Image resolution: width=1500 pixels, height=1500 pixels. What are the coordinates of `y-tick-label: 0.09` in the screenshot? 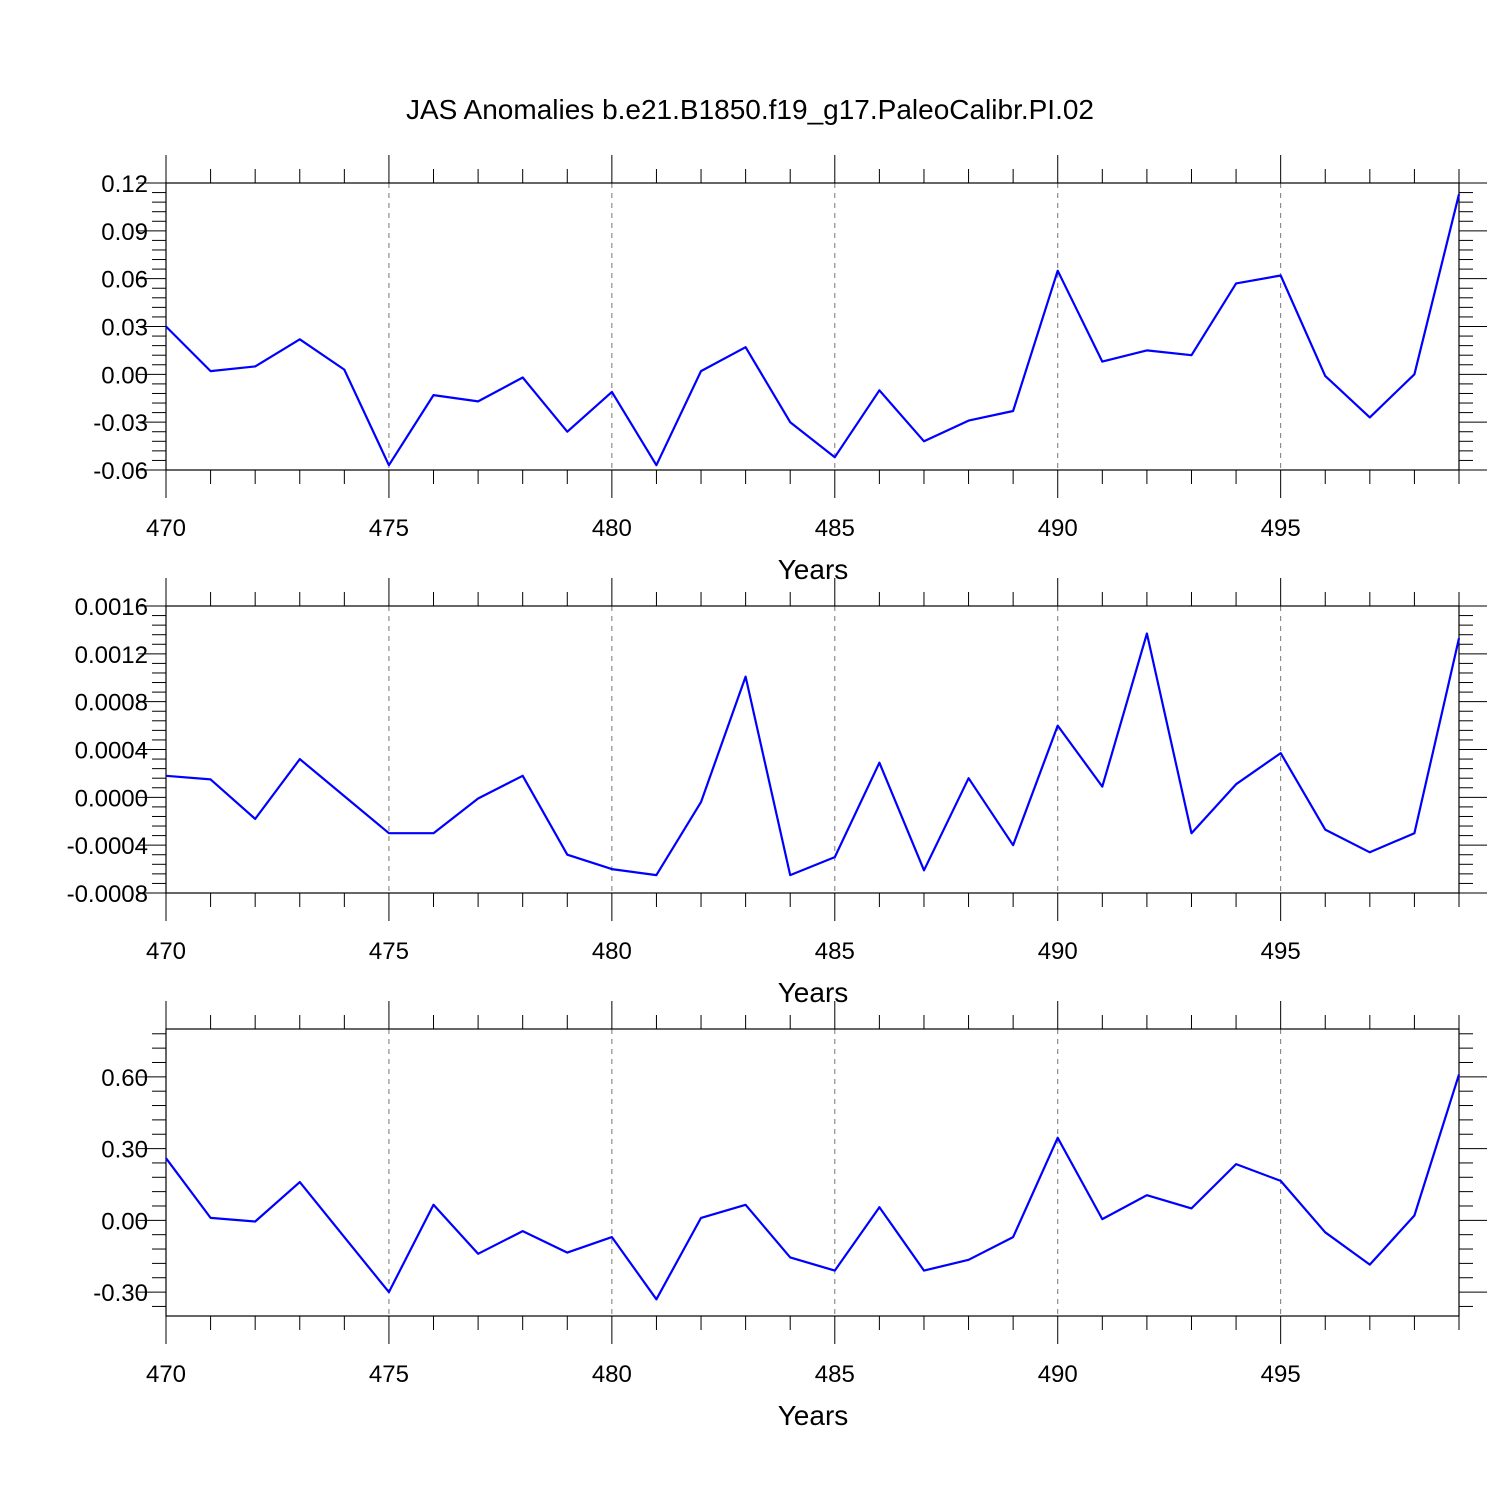 It's located at (124, 232).